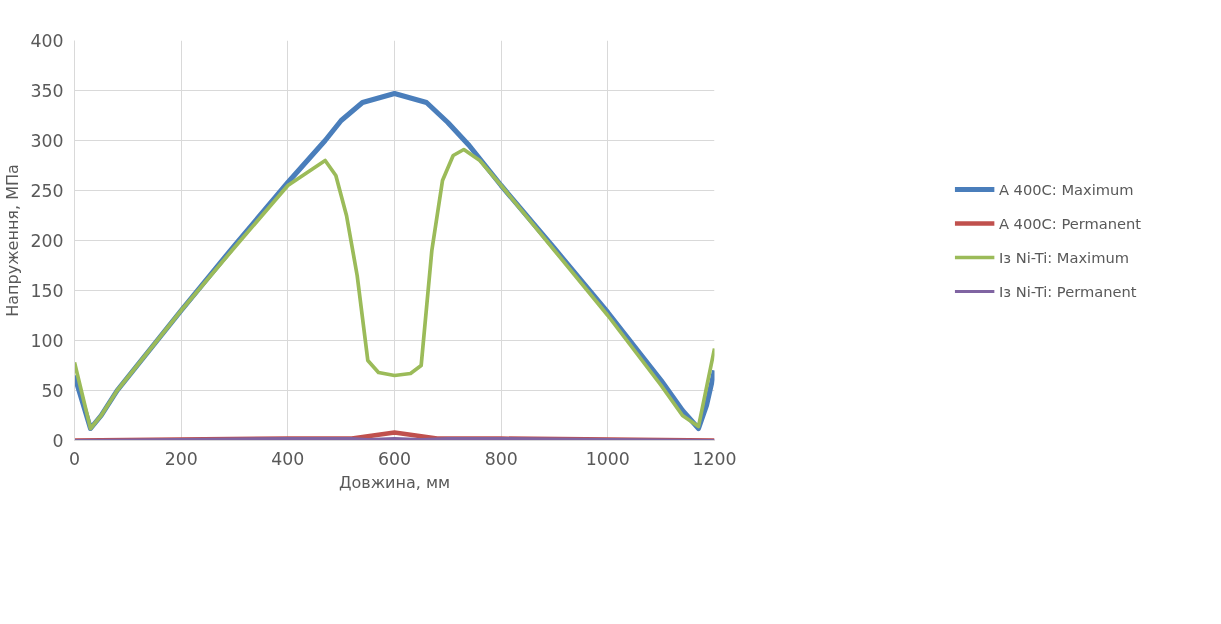 The height and width of the screenshot is (624, 1221). Describe the element at coordinates (74, 458) in the screenshot. I see `x-tick-label: 0` at that location.